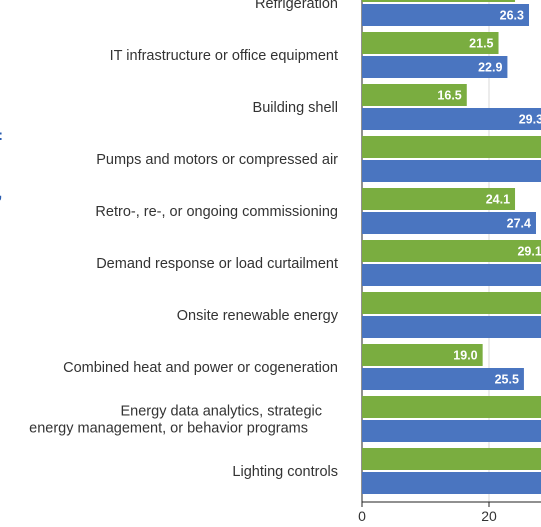  I want to click on data-label: 22.9, so click(490, 68).